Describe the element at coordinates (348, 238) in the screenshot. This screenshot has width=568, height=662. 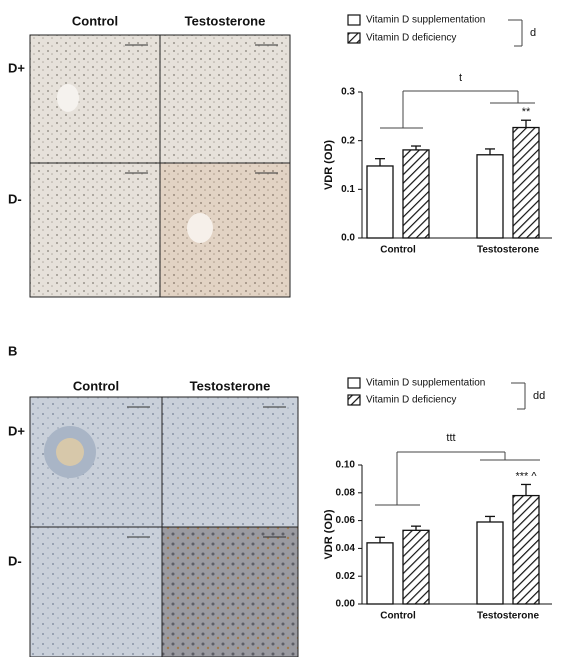
I see `y-tick-label: 0.0` at that location.